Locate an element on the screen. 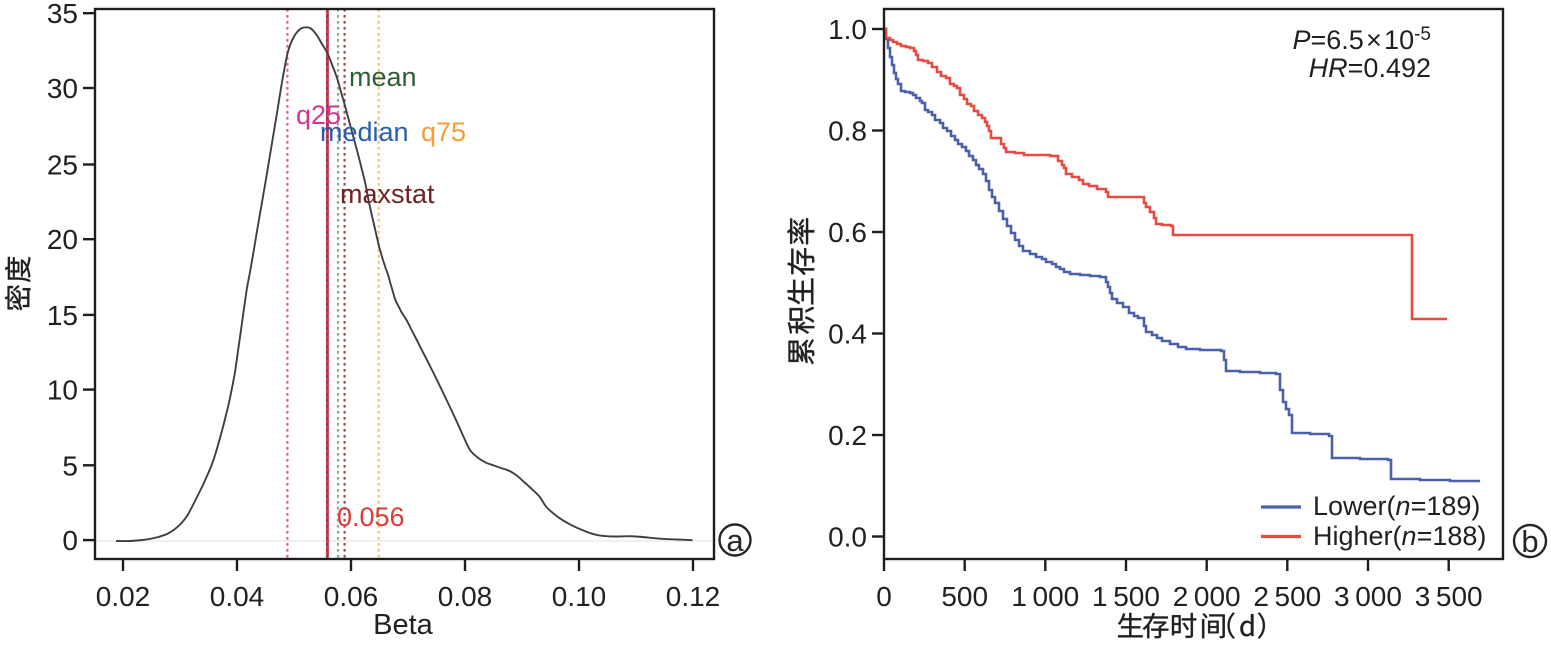  svg-text: 0.02 is located at coordinates (123, 596).